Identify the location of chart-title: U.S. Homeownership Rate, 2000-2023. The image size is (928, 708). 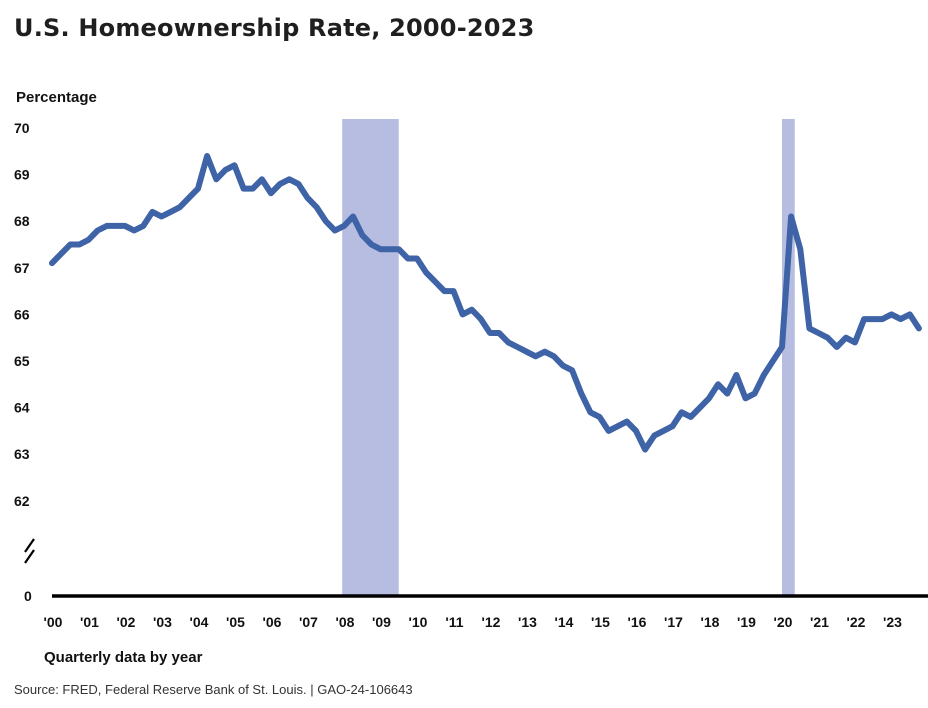
(274, 28).